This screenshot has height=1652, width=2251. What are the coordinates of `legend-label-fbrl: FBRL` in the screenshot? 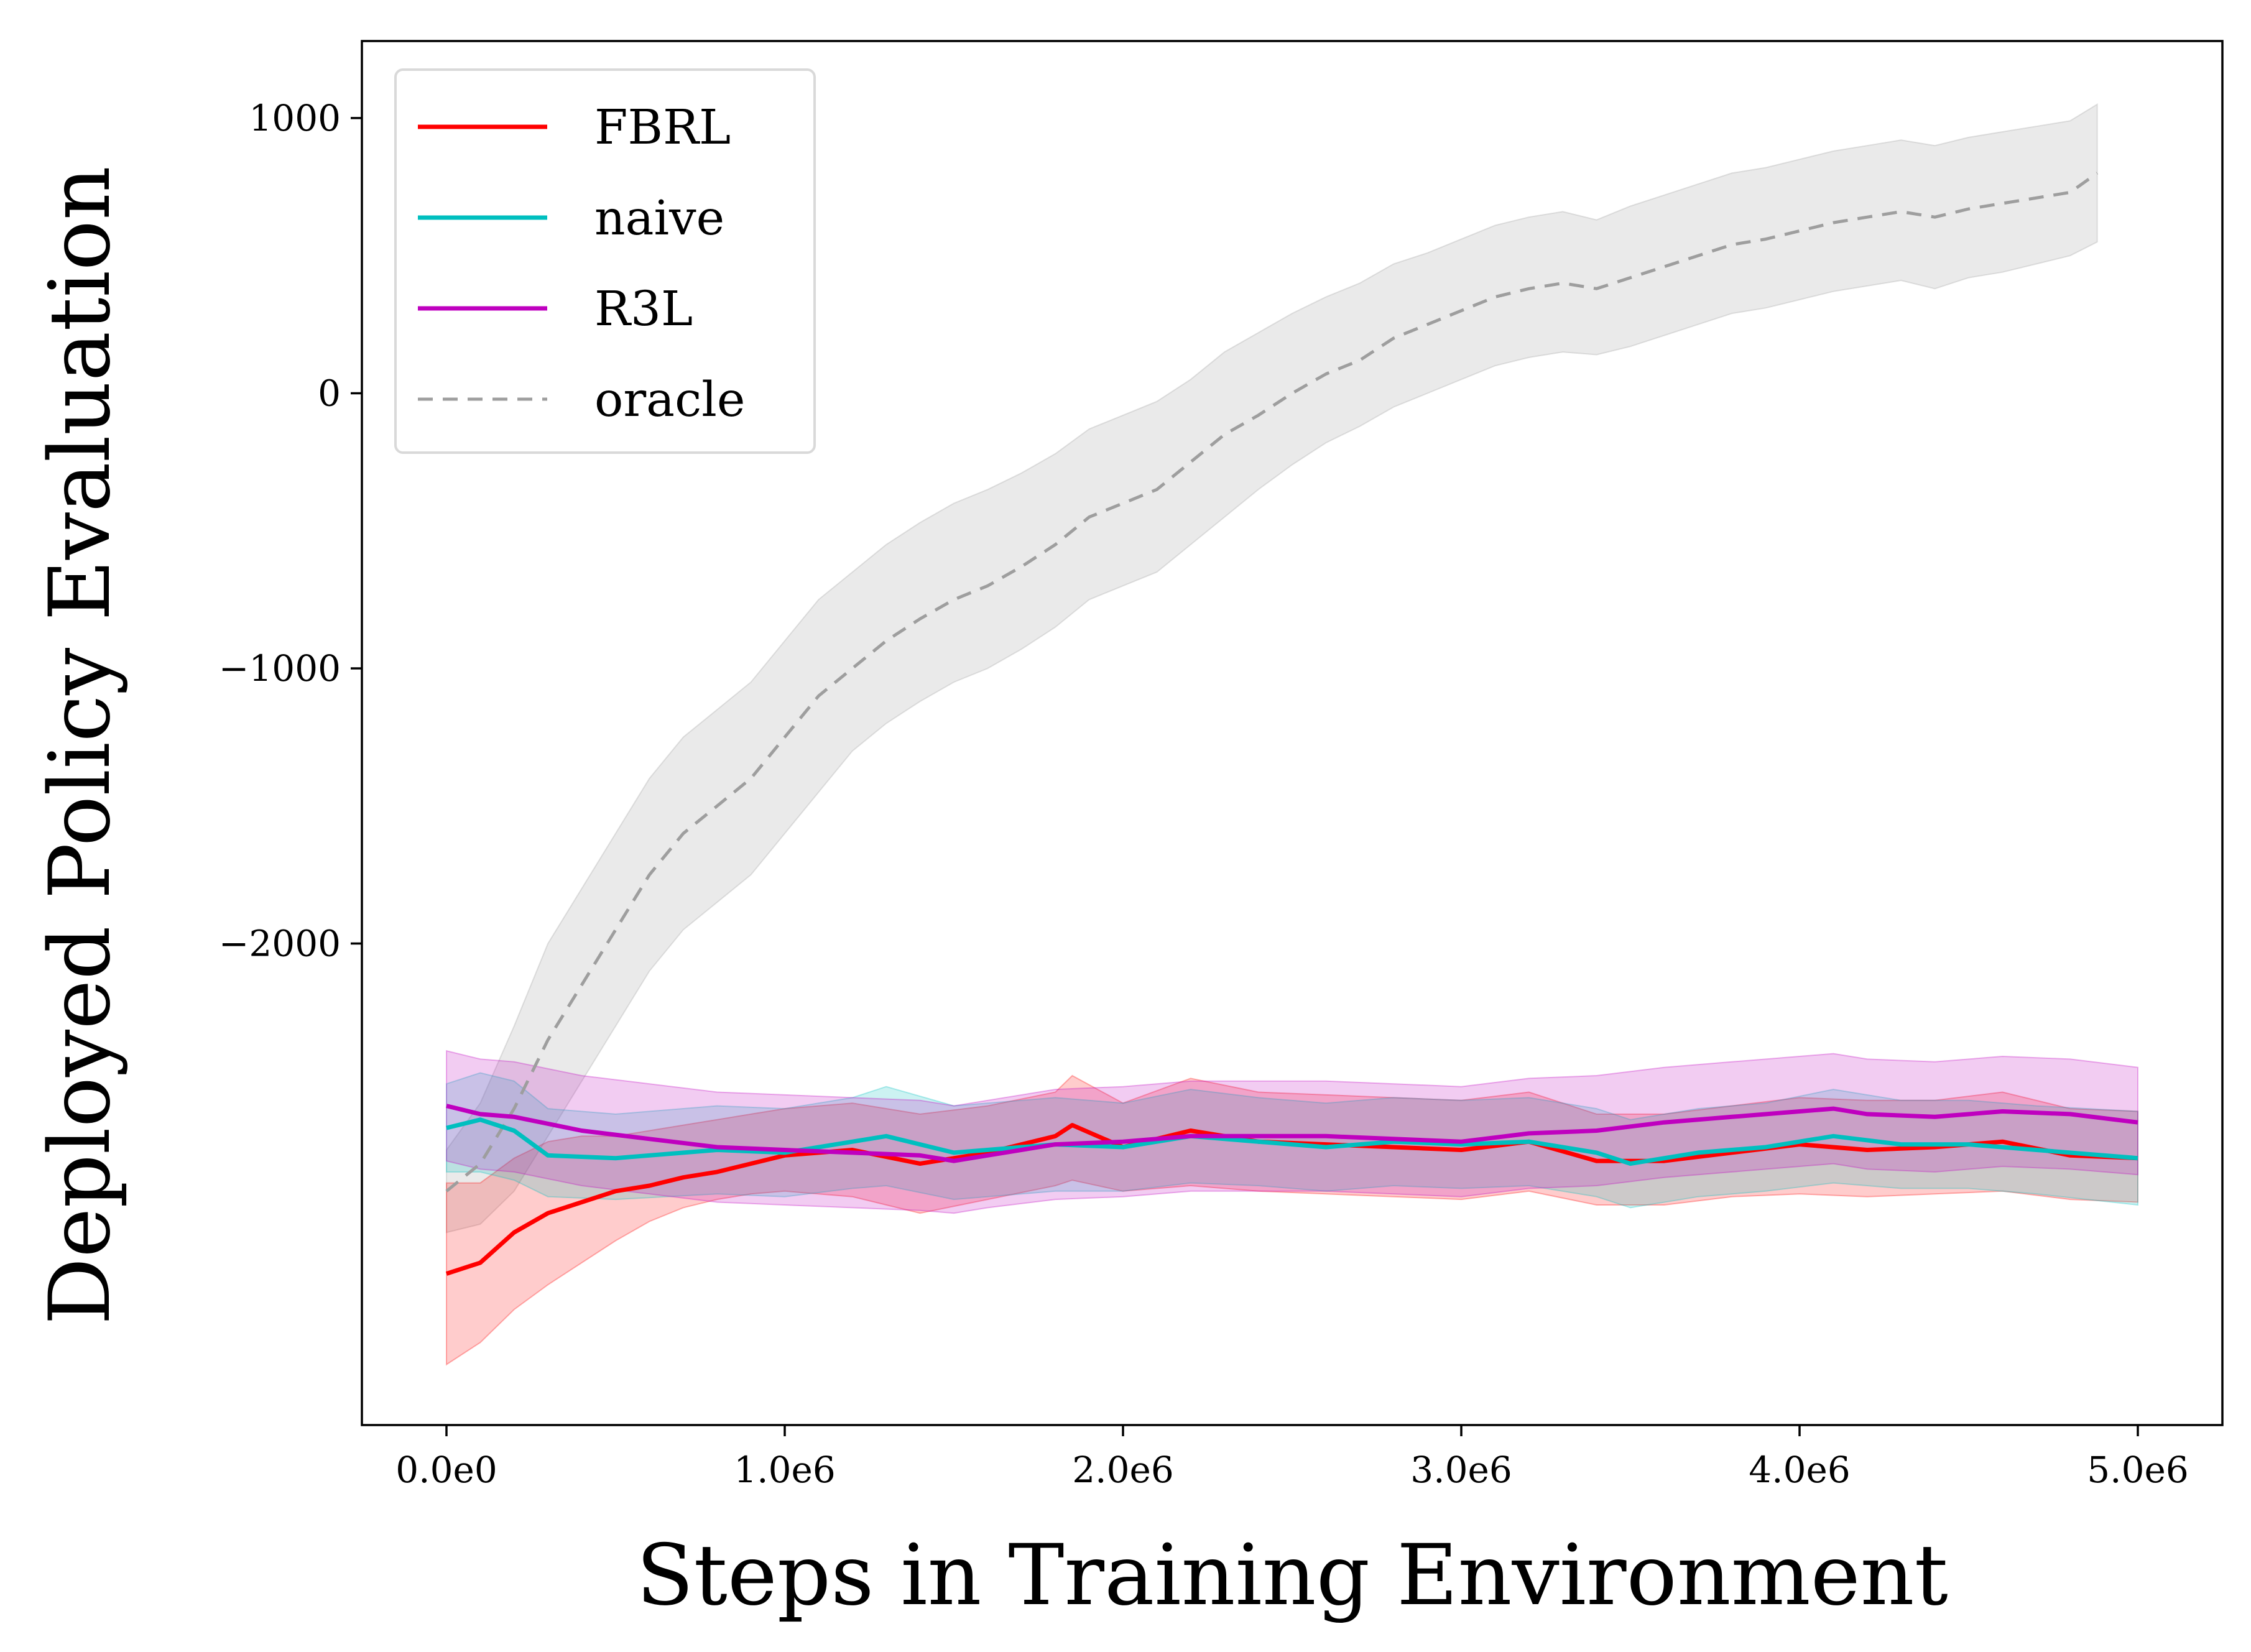 It's located at (662, 127).